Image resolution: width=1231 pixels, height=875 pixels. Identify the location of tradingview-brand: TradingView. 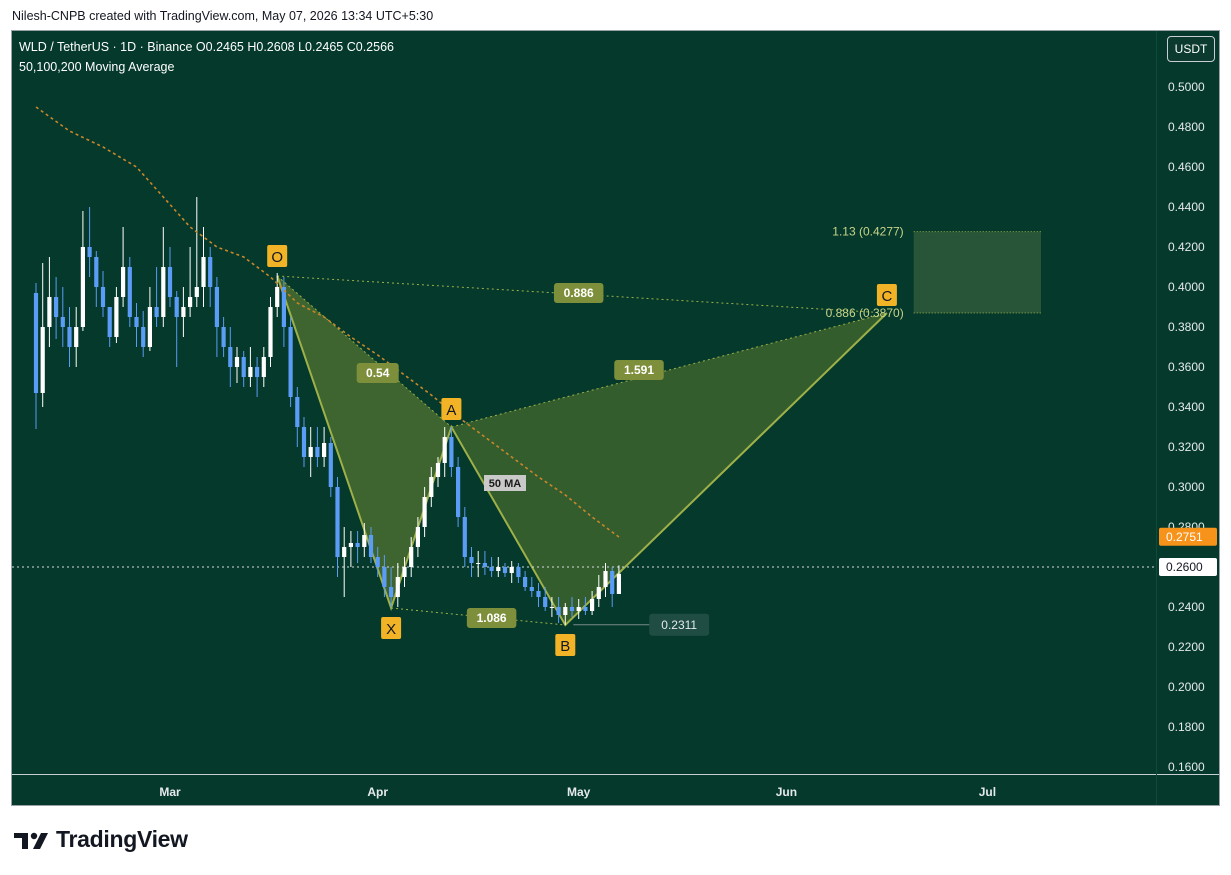
(100, 839).